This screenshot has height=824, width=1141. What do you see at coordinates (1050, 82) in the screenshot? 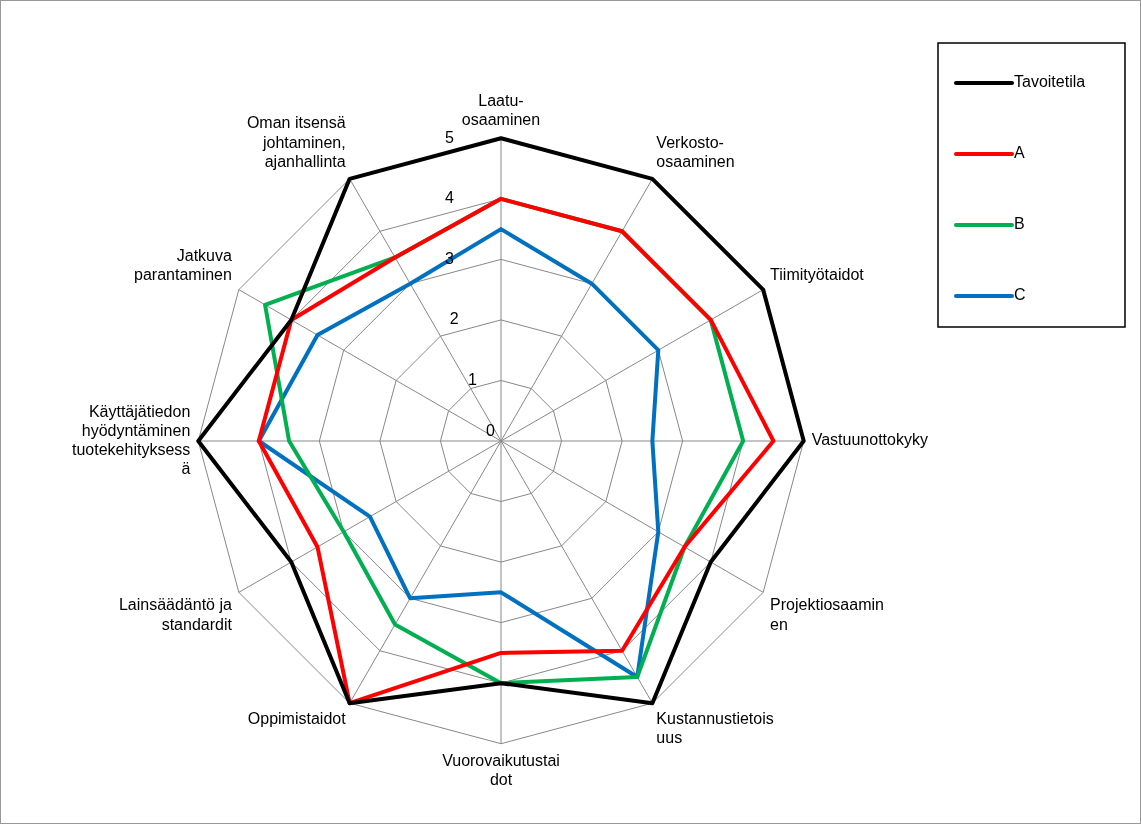
I see `legend-label: Tavoitetila` at bounding box center [1050, 82].